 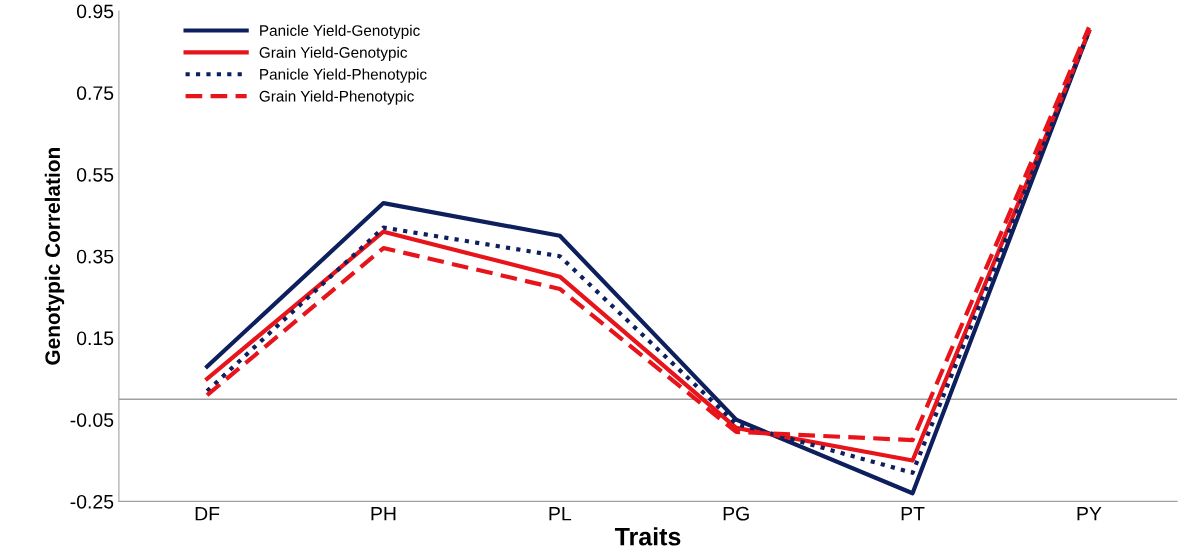 What do you see at coordinates (207, 513) in the screenshot?
I see `x-tick-label: DF` at bounding box center [207, 513].